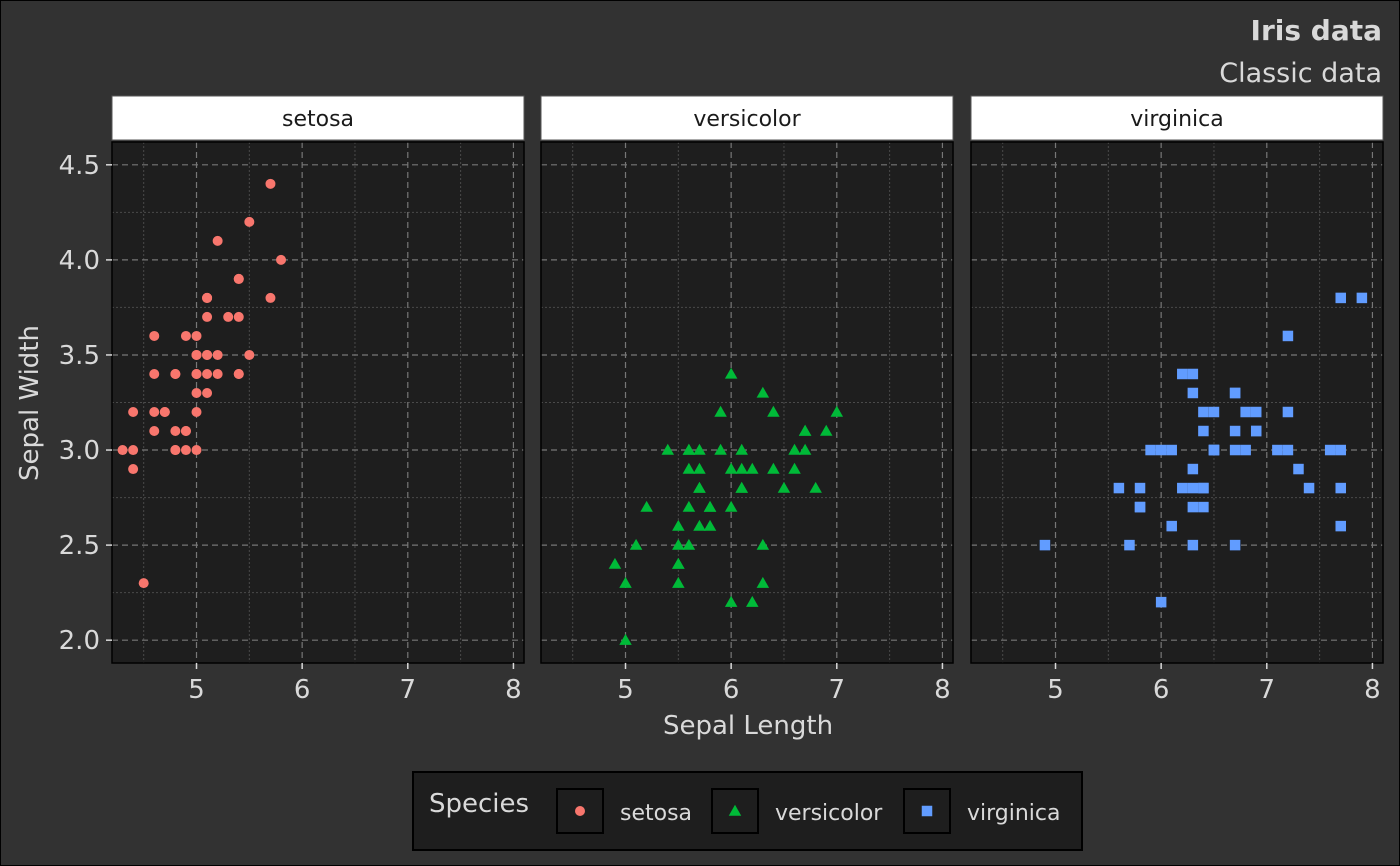  What do you see at coordinates (30, 403) in the screenshot?
I see `y-axis-label: Sepal Width` at bounding box center [30, 403].